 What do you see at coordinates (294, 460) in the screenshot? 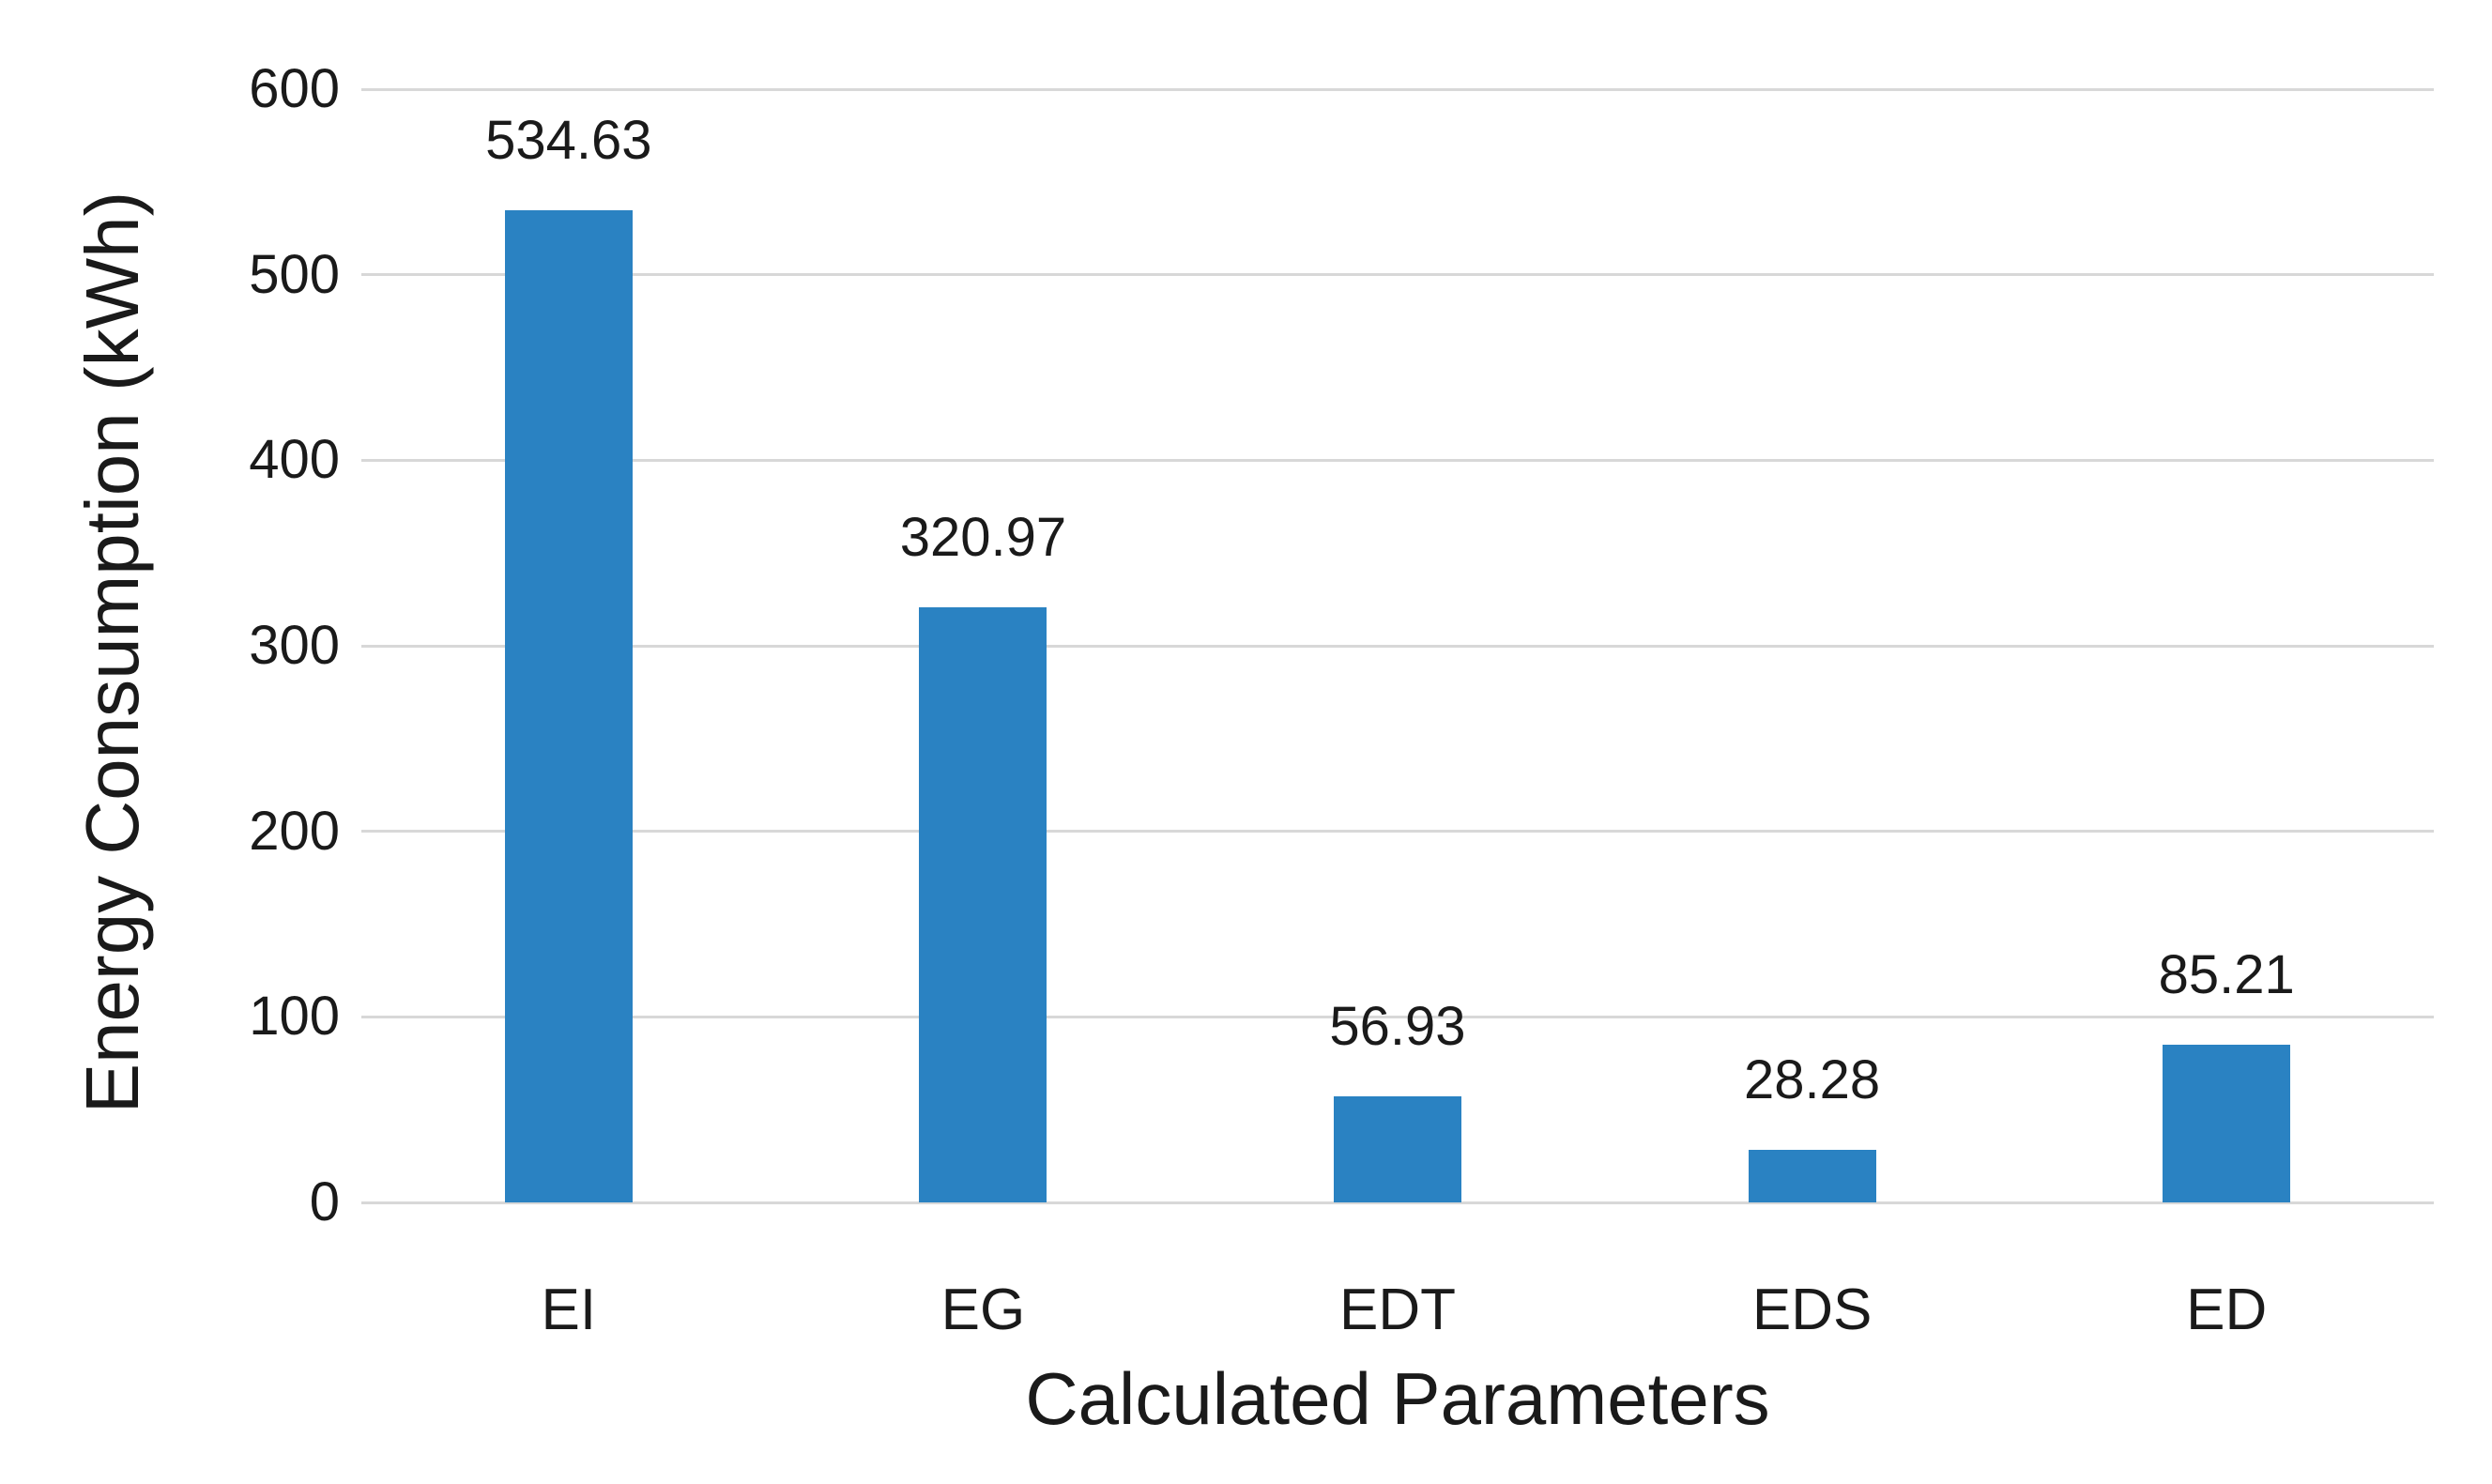
I see `y-tick-label-400: 400` at bounding box center [294, 460].